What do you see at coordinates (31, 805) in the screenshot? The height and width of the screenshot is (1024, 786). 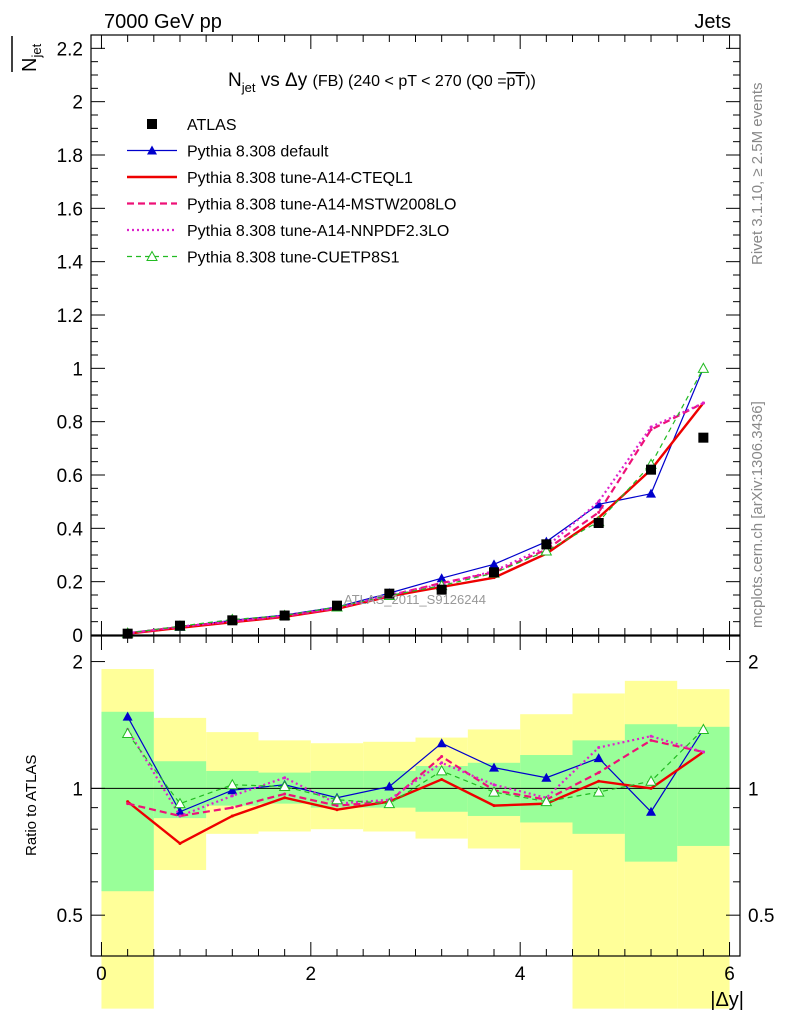 I see `ratio-y-label: Ratio to ATLAS` at bounding box center [31, 805].